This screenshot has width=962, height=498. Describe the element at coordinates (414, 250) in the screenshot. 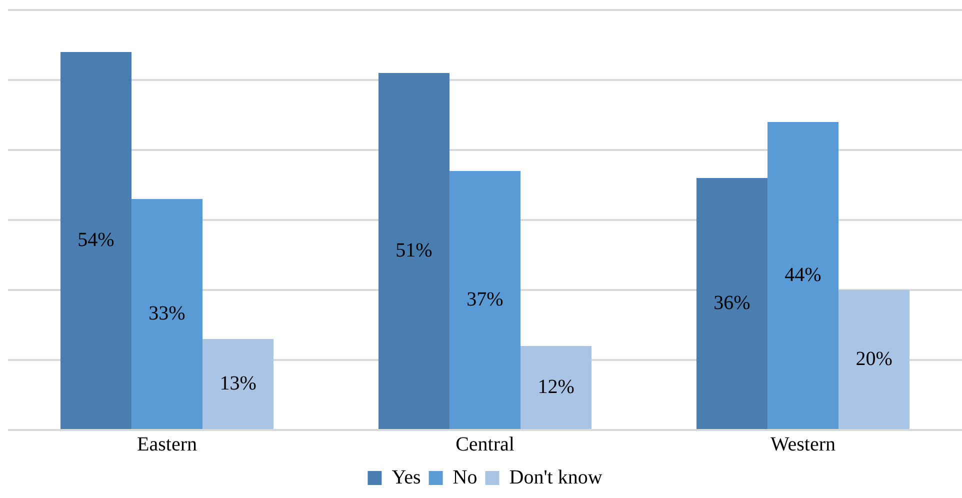

I see `data-label: 51%` at that location.